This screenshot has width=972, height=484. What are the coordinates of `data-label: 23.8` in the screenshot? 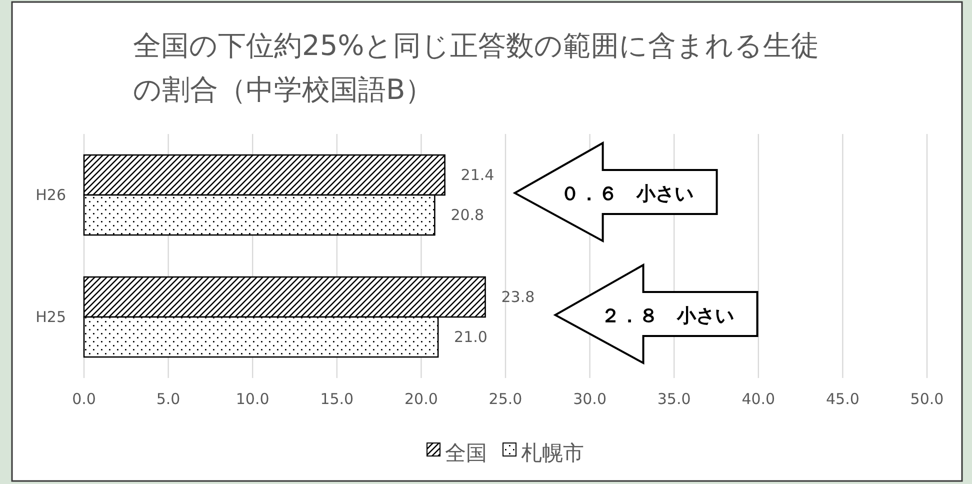 It's located at (518, 297).